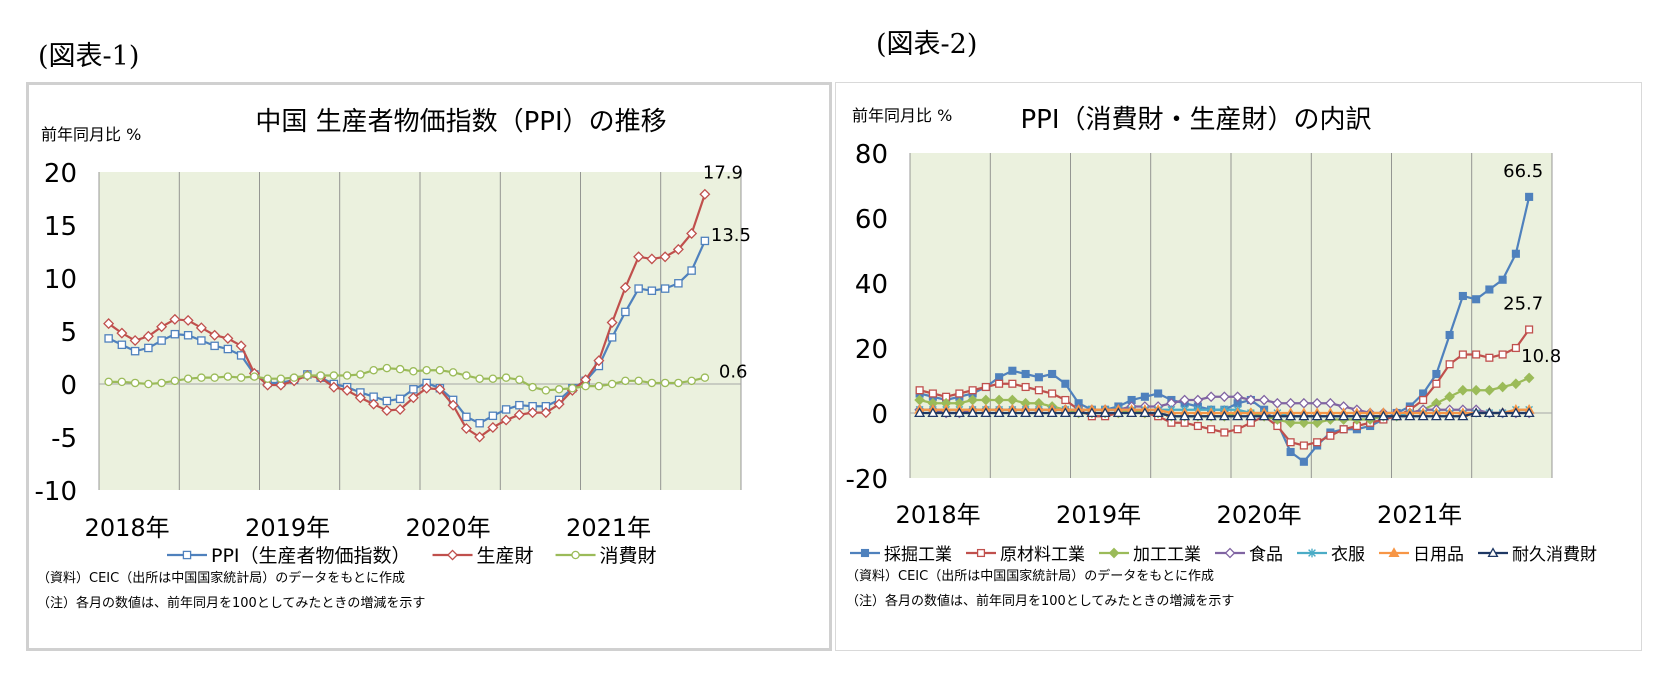 The width and height of the screenshot is (1658, 684). I want to click on legend-item: 消費財, so click(606, 556).